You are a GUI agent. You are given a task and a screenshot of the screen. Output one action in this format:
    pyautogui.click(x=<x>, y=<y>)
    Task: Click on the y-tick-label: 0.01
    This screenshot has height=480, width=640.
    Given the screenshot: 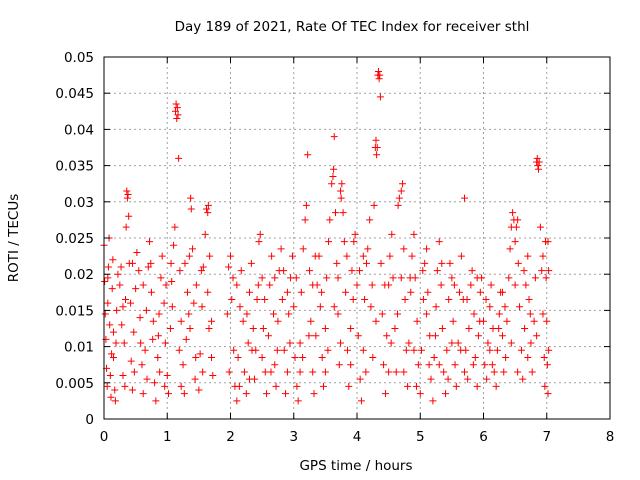 What is the action you would take?
    pyautogui.click(x=79, y=348)
    